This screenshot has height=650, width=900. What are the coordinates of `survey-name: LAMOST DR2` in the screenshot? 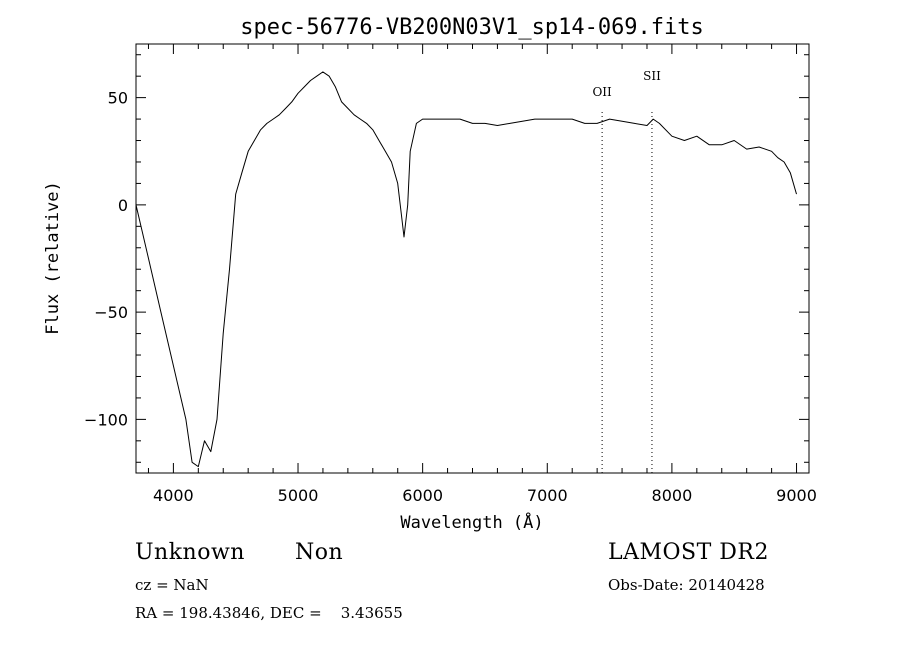 It's located at (688, 552).